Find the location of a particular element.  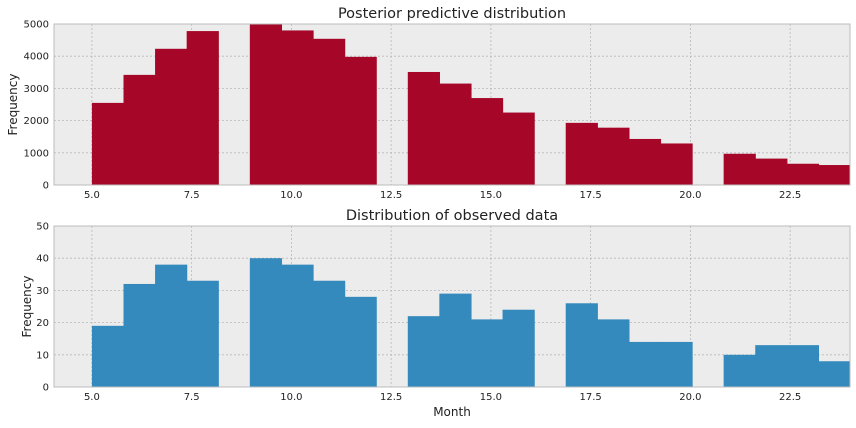

y-tick-label: 3000 is located at coordinates (36, 89).